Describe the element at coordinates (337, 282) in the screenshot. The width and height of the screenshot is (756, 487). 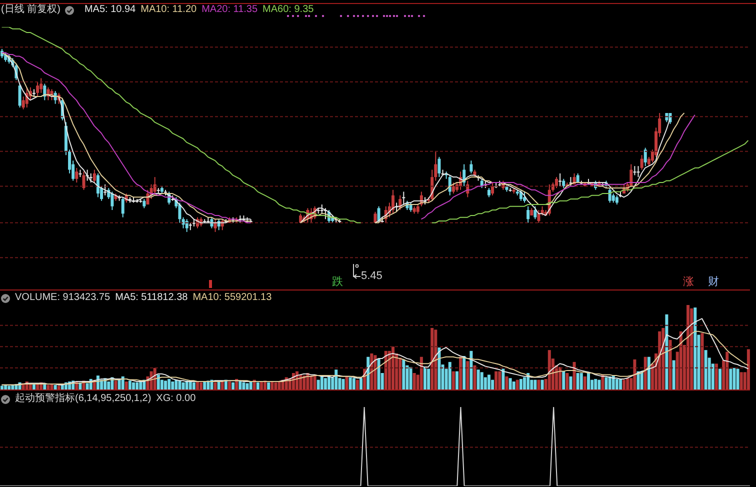
I see `text: 跌` at that location.